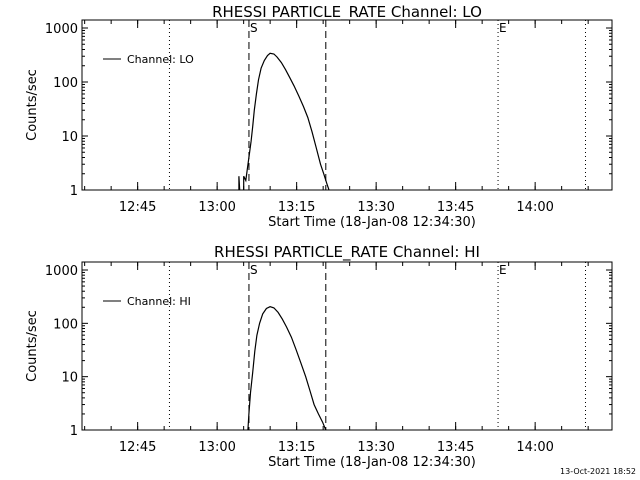  I want to click on chart-0-xtick-label-0: 12:45, so click(137, 207).